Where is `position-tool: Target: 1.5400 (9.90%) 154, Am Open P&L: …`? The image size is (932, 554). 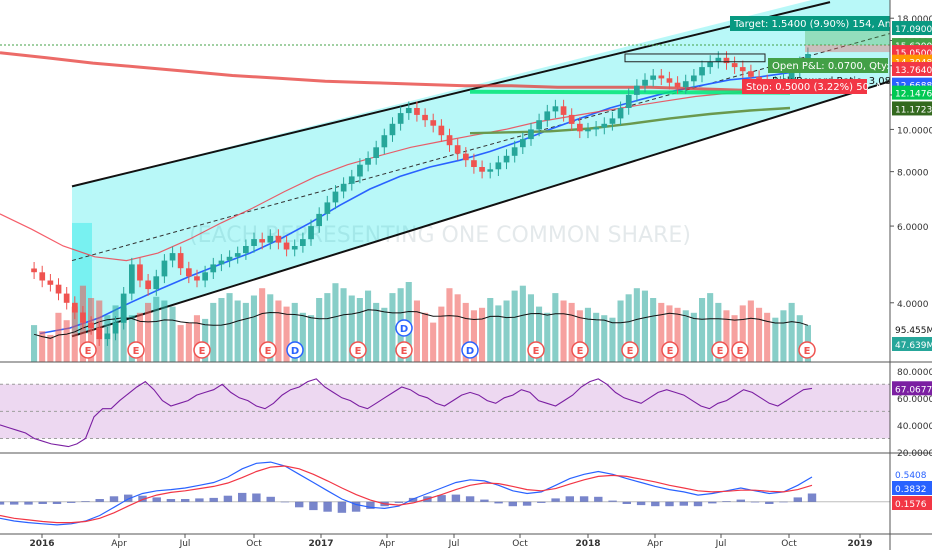
position-tool: Target: 1.5400 (9.90%) 154, Am Open P&L: … is located at coordinates (761, 55).